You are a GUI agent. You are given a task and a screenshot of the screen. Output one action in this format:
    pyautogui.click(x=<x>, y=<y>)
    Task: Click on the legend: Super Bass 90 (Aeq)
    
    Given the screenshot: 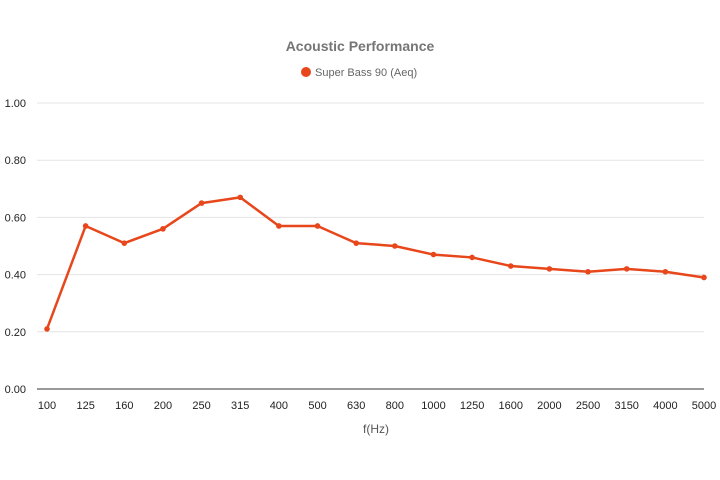 What is the action you would take?
    pyautogui.click(x=359, y=73)
    